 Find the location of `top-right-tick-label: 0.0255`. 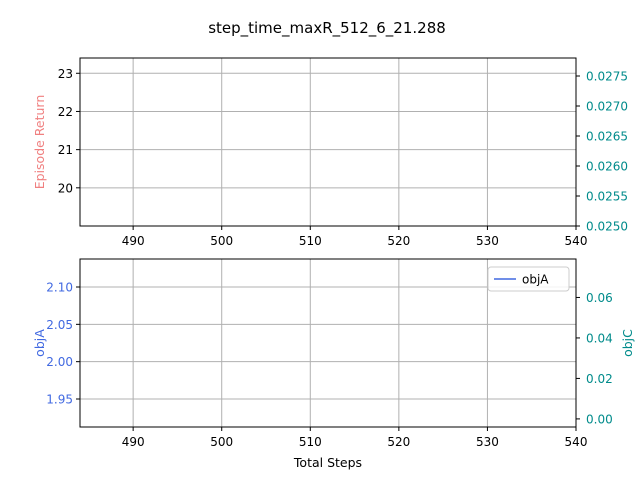

top-right-tick-label: 0.0255 is located at coordinates (607, 197).